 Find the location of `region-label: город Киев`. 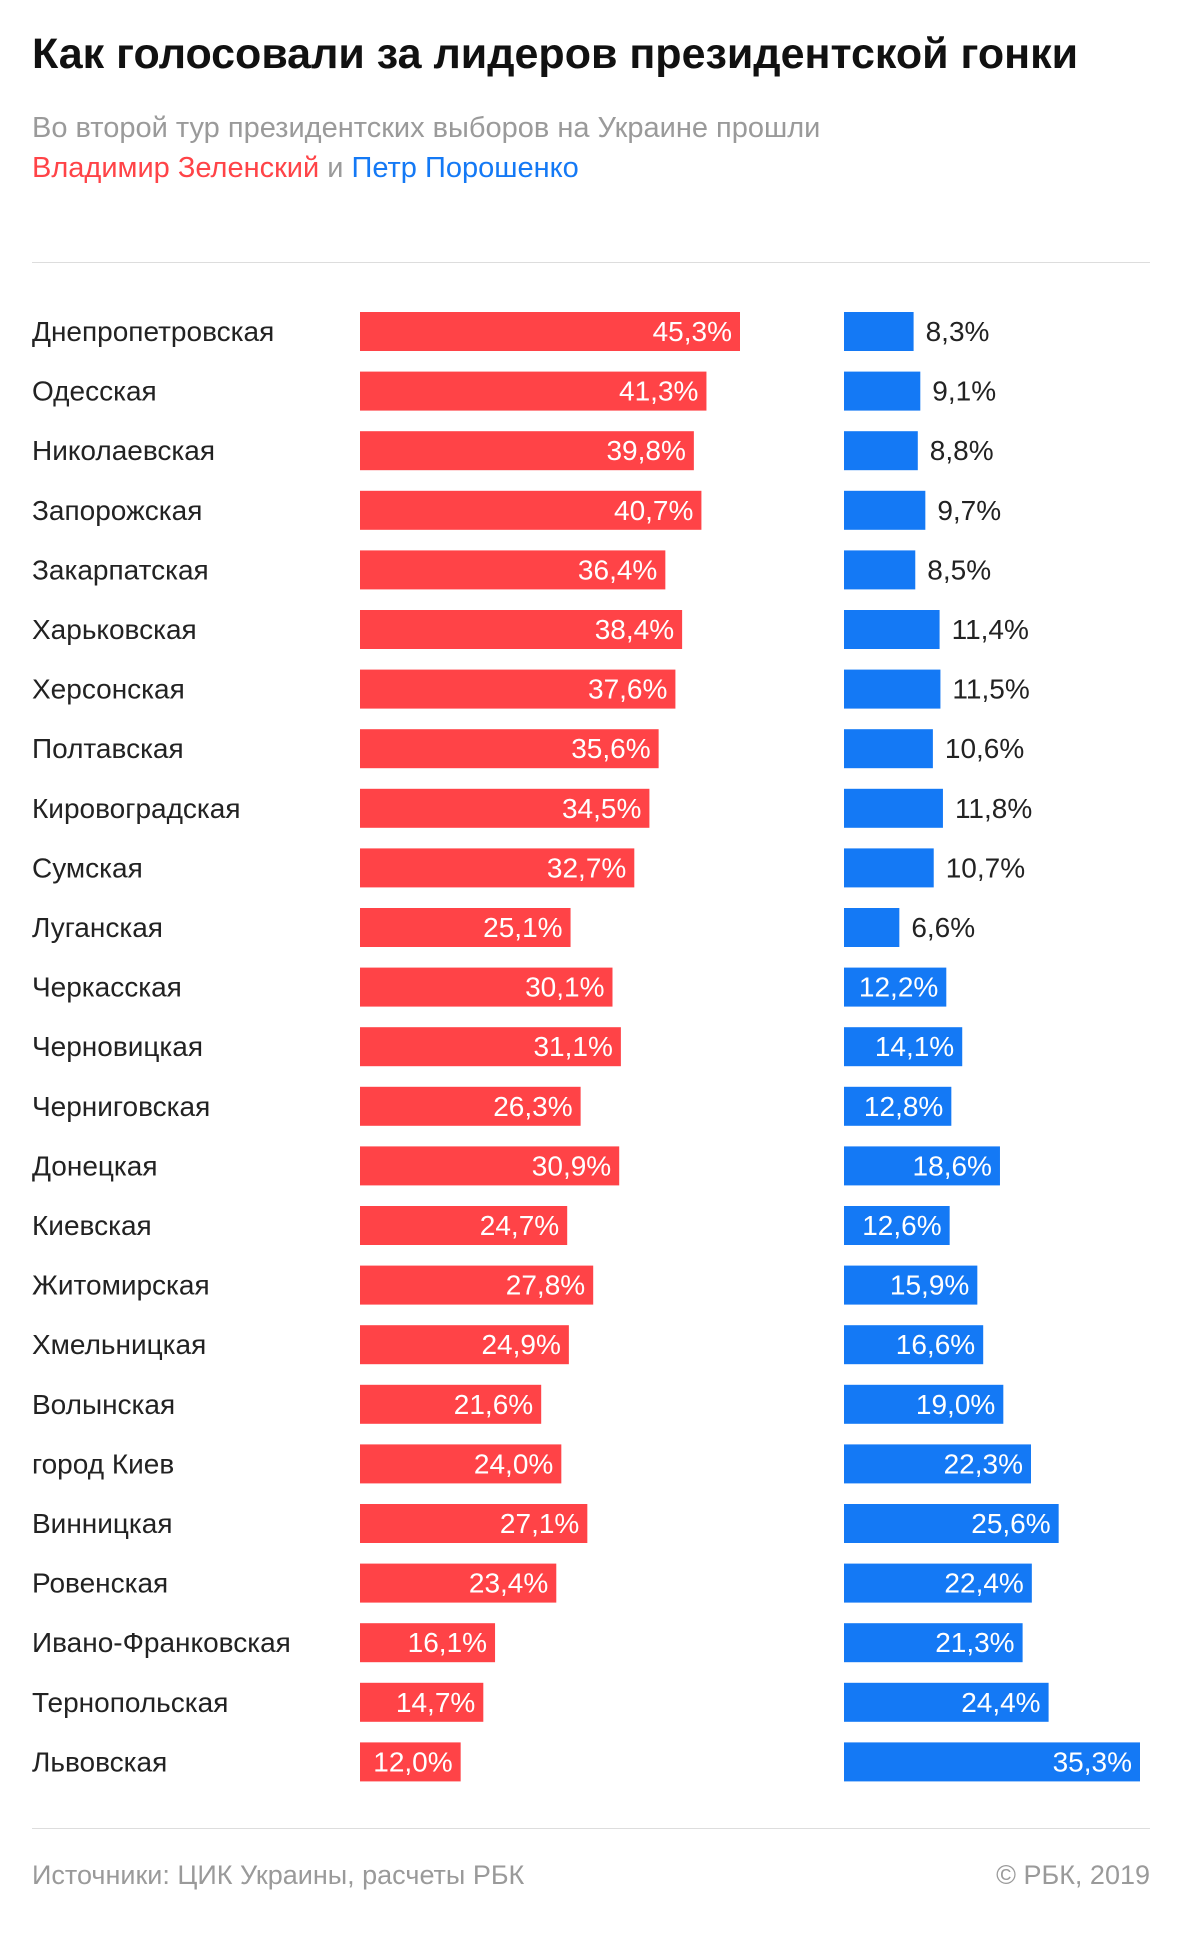

region-label: город Киев is located at coordinates (103, 1463).